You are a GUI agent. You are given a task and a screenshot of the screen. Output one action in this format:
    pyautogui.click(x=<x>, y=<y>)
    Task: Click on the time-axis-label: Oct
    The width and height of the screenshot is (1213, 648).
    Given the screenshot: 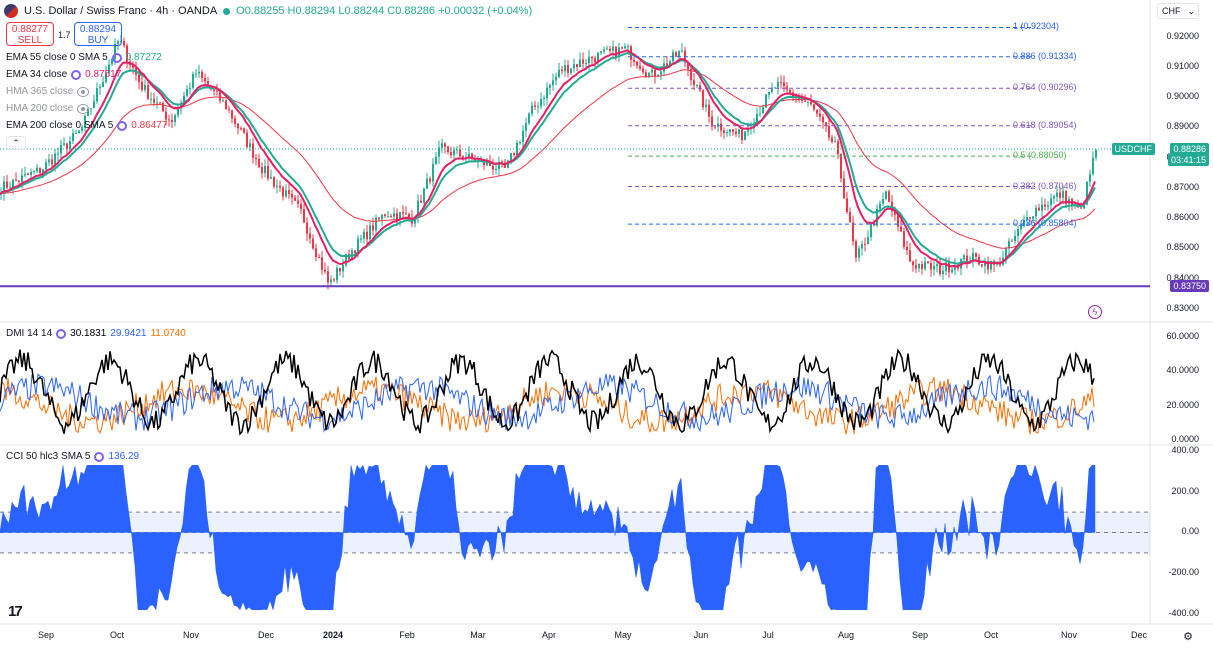 What is the action you would take?
    pyautogui.click(x=117, y=635)
    